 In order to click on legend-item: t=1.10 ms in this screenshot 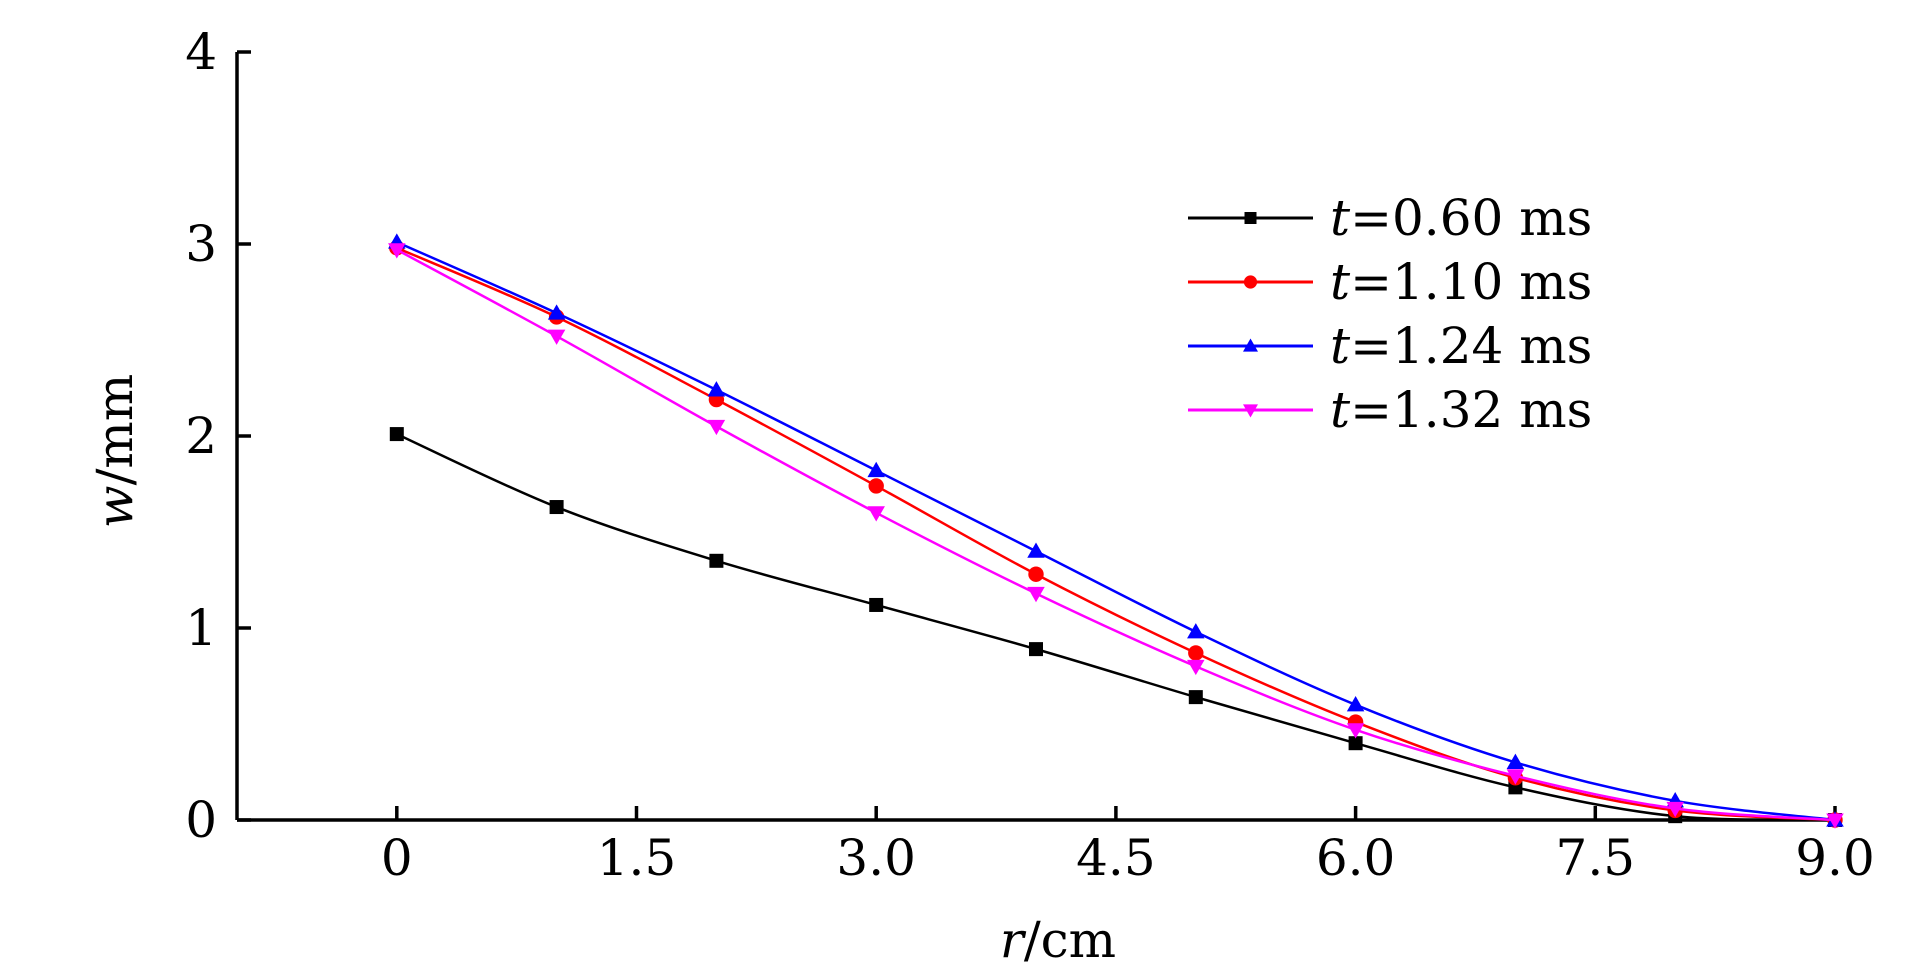, I will do `click(1390, 282)`.